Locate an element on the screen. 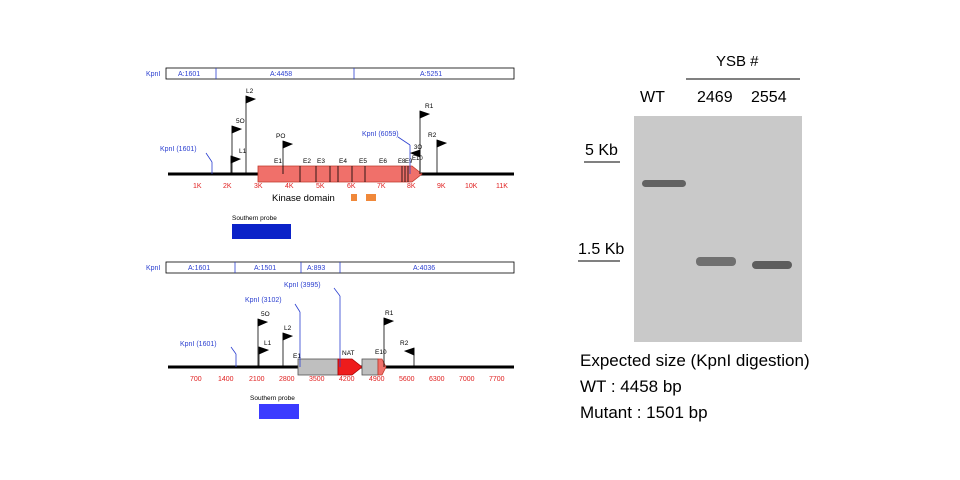 Image resolution: width=960 pixels, height=480 pixels. wt-tick-7k: 7K is located at coordinates (381, 186).